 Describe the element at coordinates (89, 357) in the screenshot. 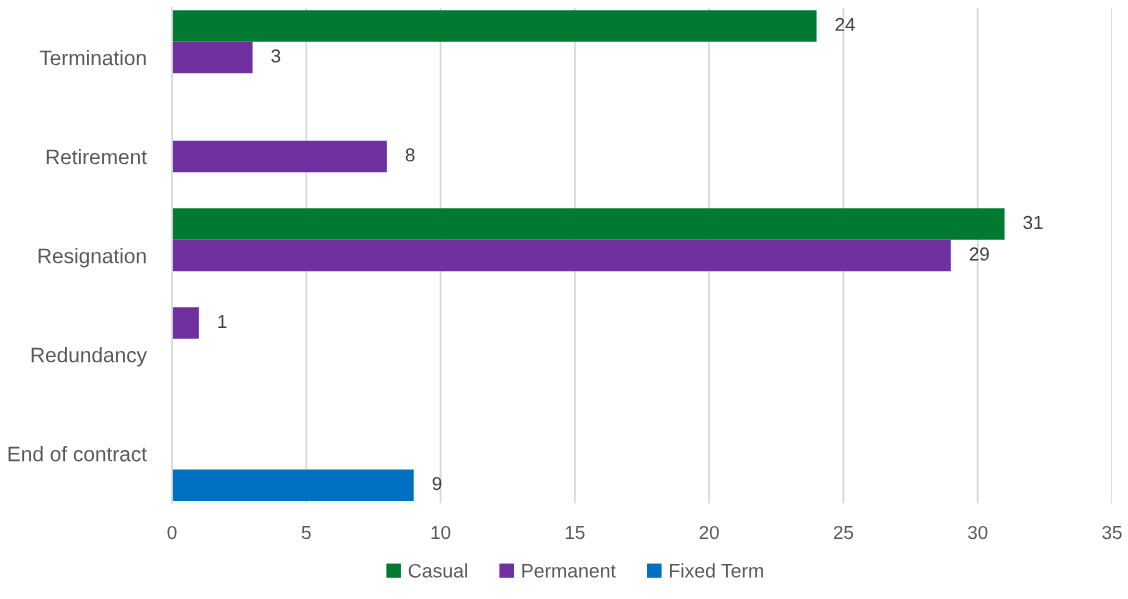

I see `y-tick-label: Redundancy` at that location.